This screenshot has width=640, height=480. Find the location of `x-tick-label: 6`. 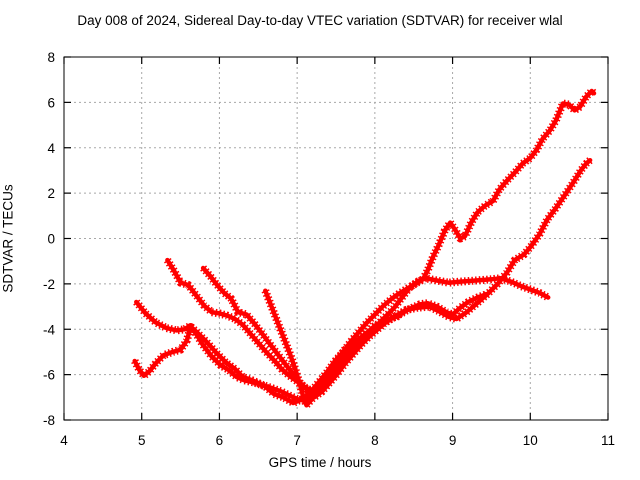

x-tick-label: 6 is located at coordinates (220, 440).